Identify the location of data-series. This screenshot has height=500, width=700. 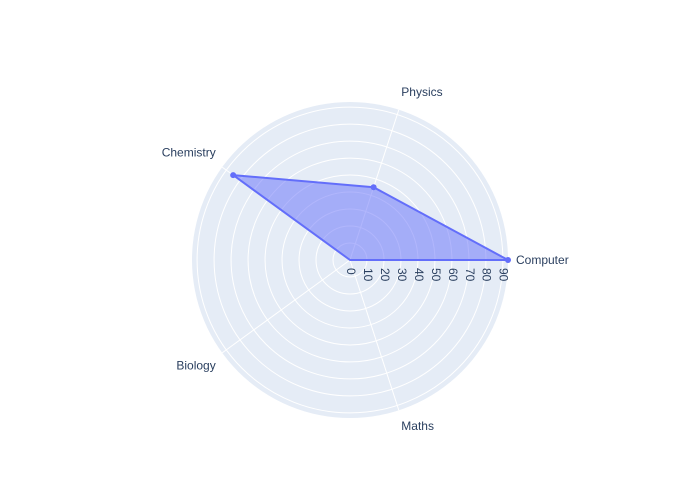
(370, 217).